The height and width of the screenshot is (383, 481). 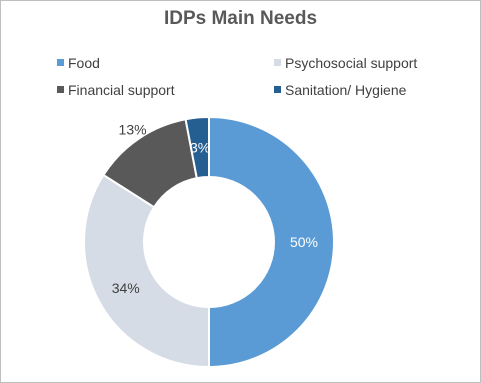 I want to click on donut-slice-sanitation, so click(x=197, y=147).